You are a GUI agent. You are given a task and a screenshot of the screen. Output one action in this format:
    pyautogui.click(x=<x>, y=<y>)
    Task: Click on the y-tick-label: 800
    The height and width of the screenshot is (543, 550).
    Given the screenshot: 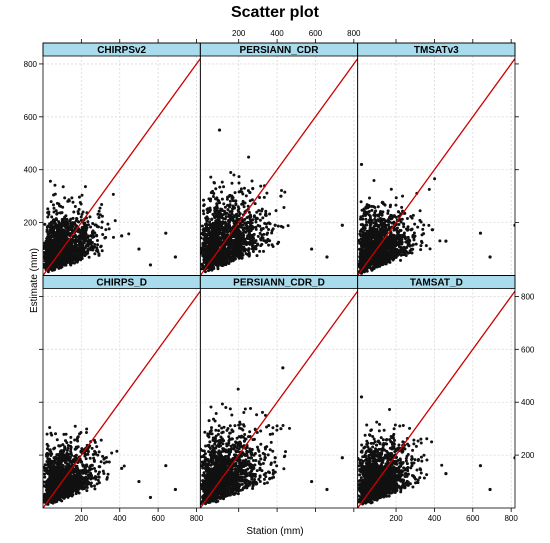 What is the action you would take?
    pyautogui.click(x=31, y=64)
    